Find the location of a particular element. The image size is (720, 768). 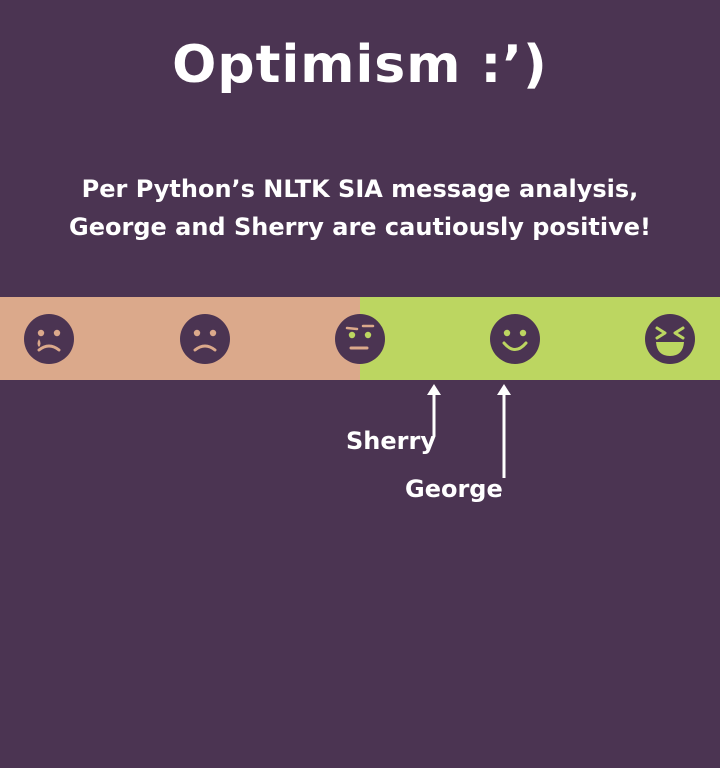

page-title: Optimism :’) is located at coordinates (360, 65).